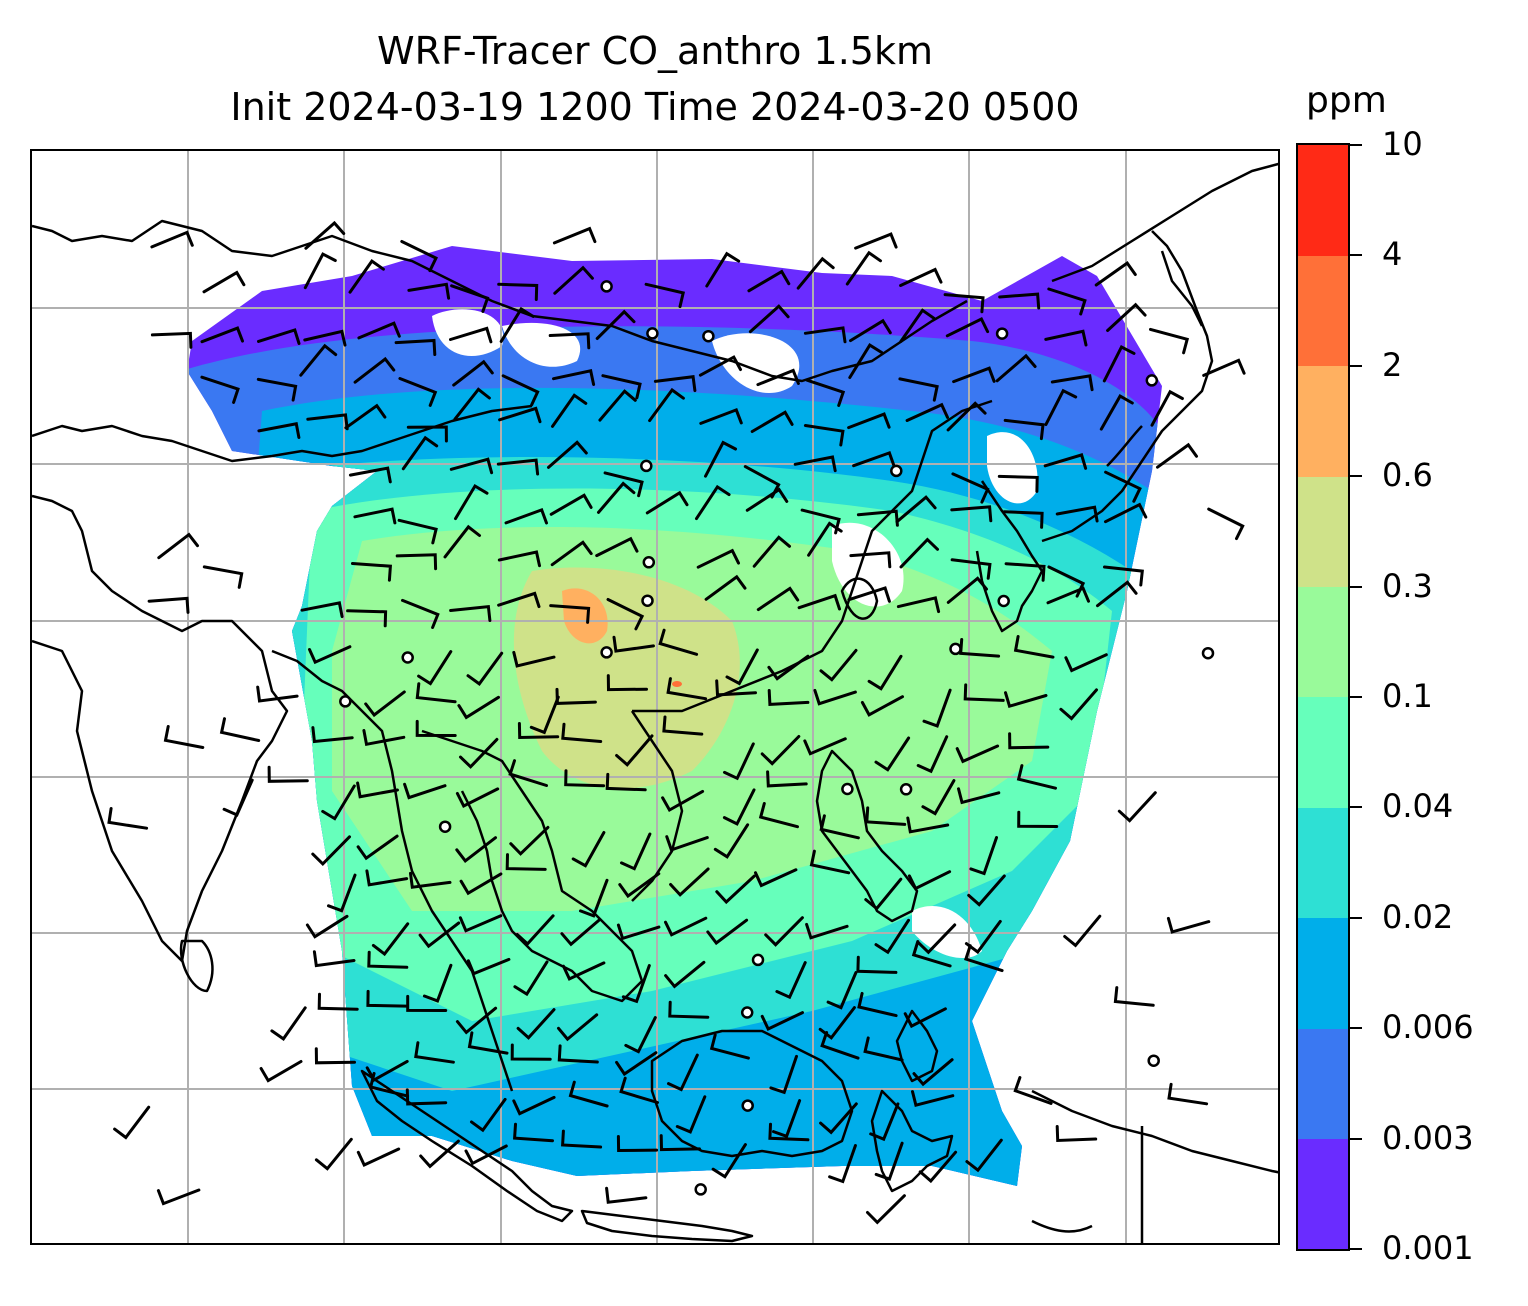 The image size is (1528, 1306). Describe the element at coordinates (1428, 1248) in the screenshot. I see `colorbar-tick-label: 0.001` at that location.